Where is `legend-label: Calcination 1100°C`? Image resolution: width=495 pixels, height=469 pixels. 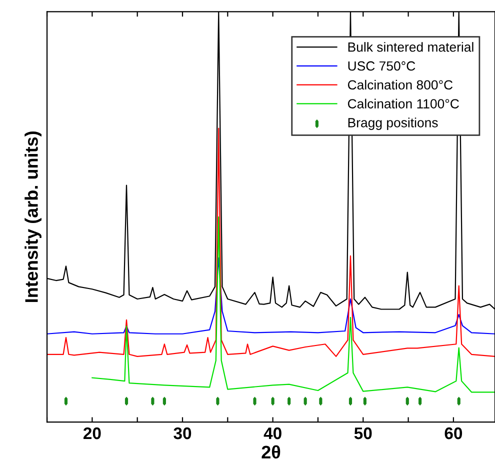 legend-label: Calcination 1100°C is located at coordinates (403, 103).